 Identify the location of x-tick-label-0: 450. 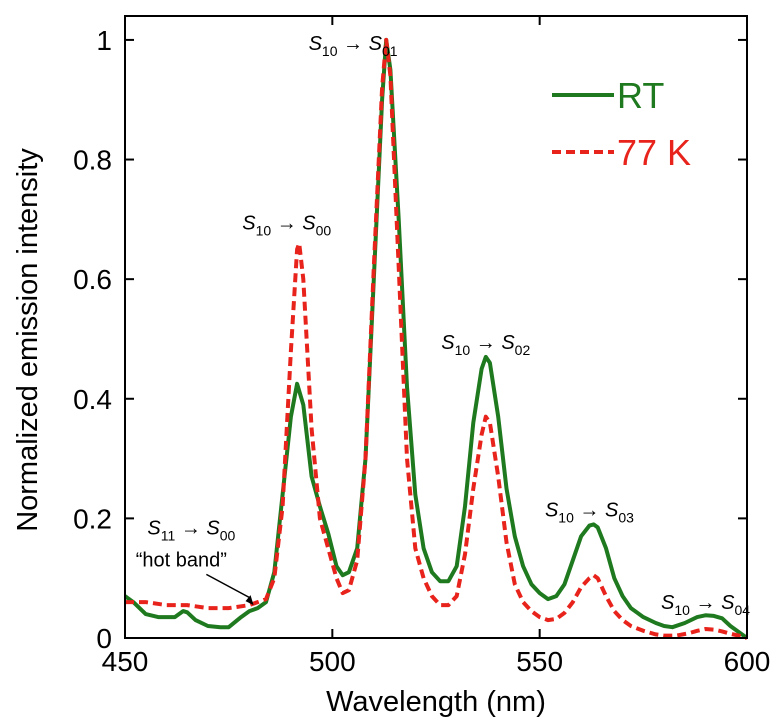
(125, 661).